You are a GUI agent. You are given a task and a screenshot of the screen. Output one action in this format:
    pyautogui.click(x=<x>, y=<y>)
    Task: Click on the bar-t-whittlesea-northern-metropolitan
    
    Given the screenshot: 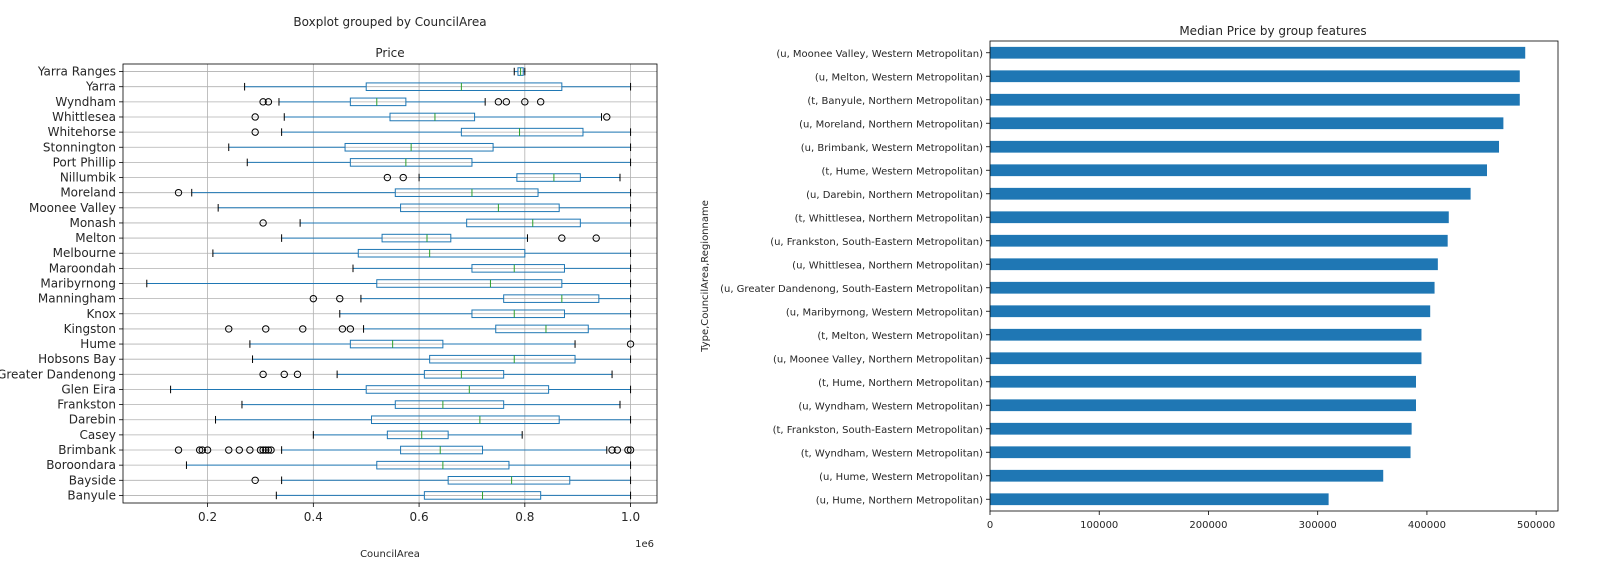 What is the action you would take?
    pyautogui.click(x=1219, y=217)
    